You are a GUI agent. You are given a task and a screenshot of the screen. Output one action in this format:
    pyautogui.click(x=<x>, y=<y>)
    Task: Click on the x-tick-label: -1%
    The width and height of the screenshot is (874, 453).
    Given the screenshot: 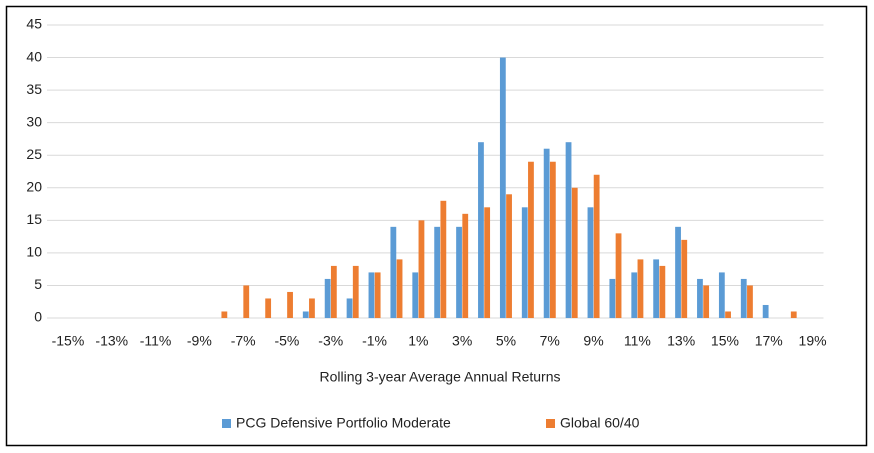 What is the action you would take?
    pyautogui.click(x=374, y=341)
    